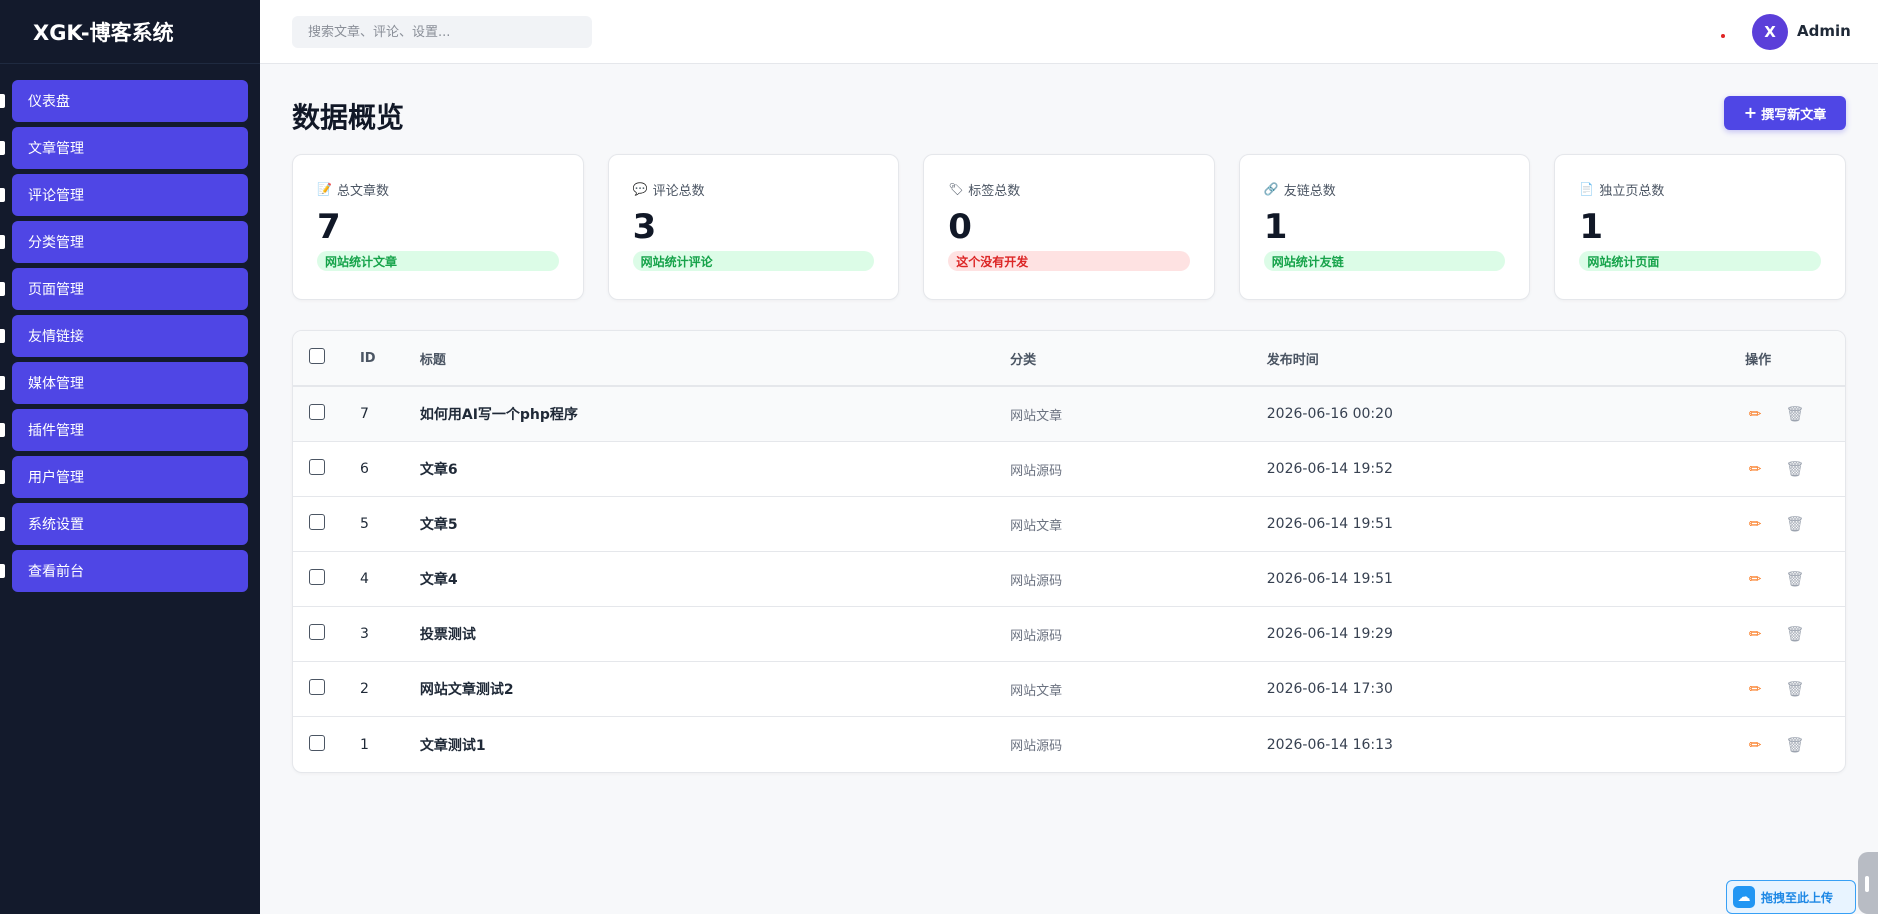 This screenshot has width=1878, height=914. Describe the element at coordinates (1329, 579) in the screenshot. I see `row-date: 2026-06-14 19:51` at that location.